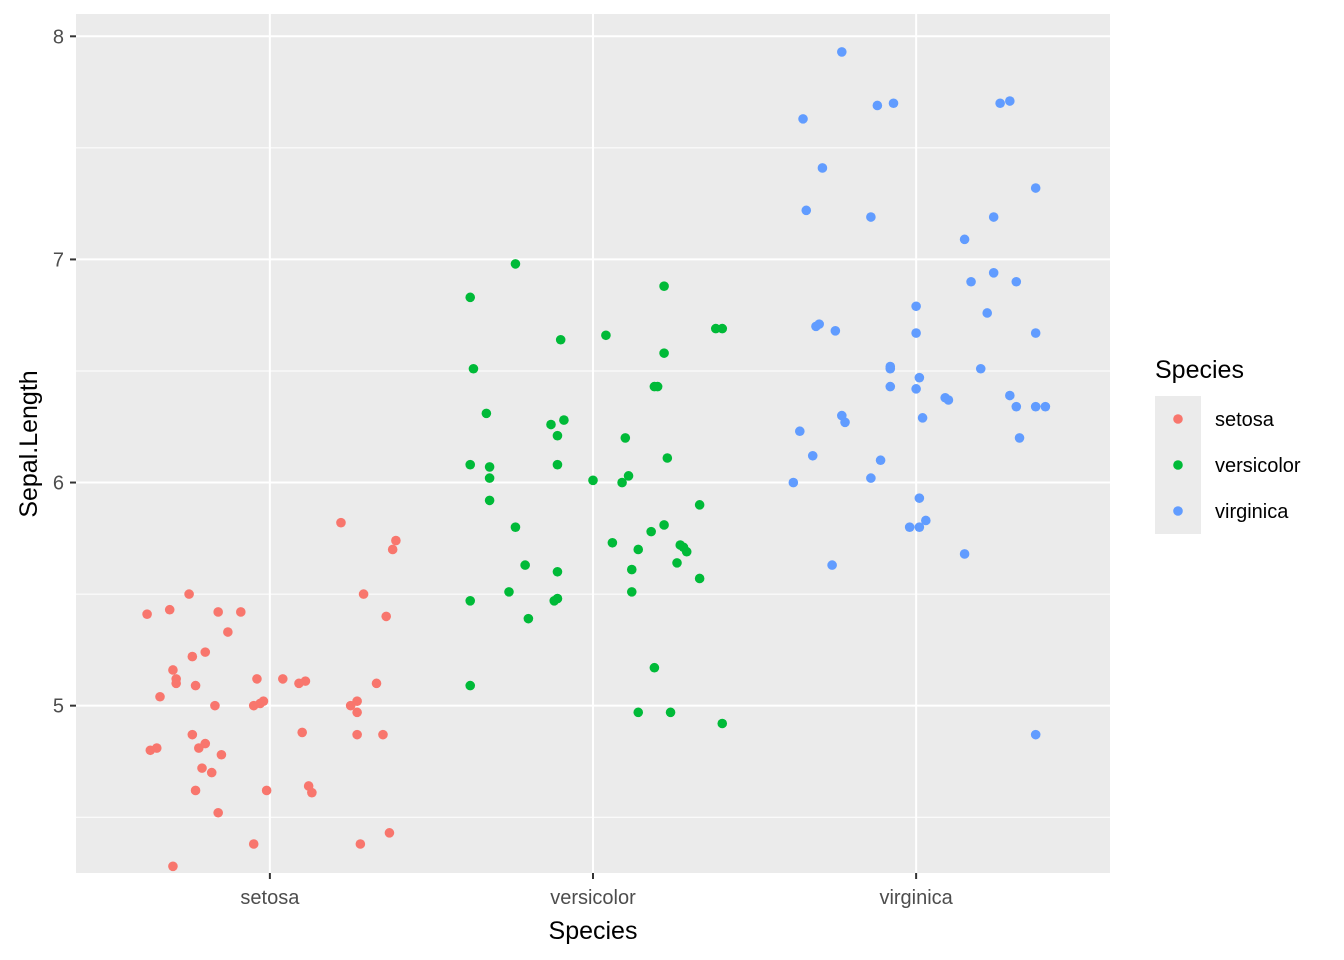  Describe the element at coordinates (1228, 445) in the screenshot. I see `legend: Species setosa versicolor virginica` at that location.